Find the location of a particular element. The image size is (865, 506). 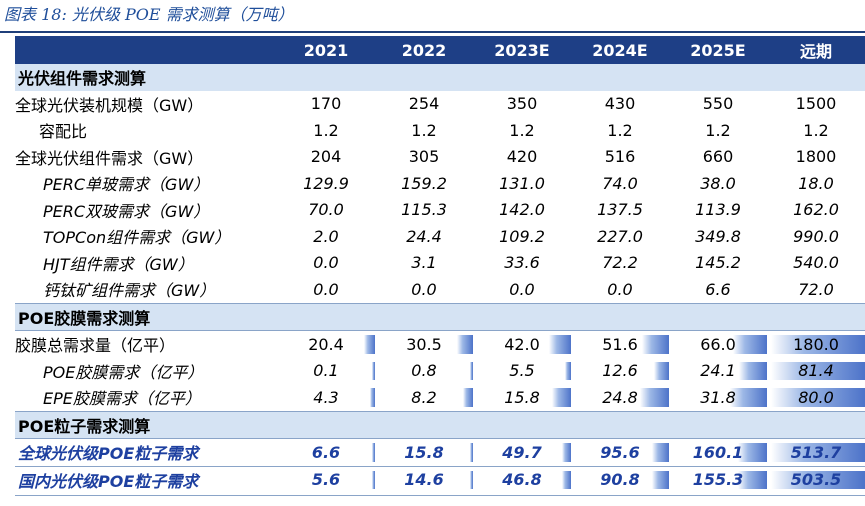

data-cell: 1800 is located at coordinates (816, 157).